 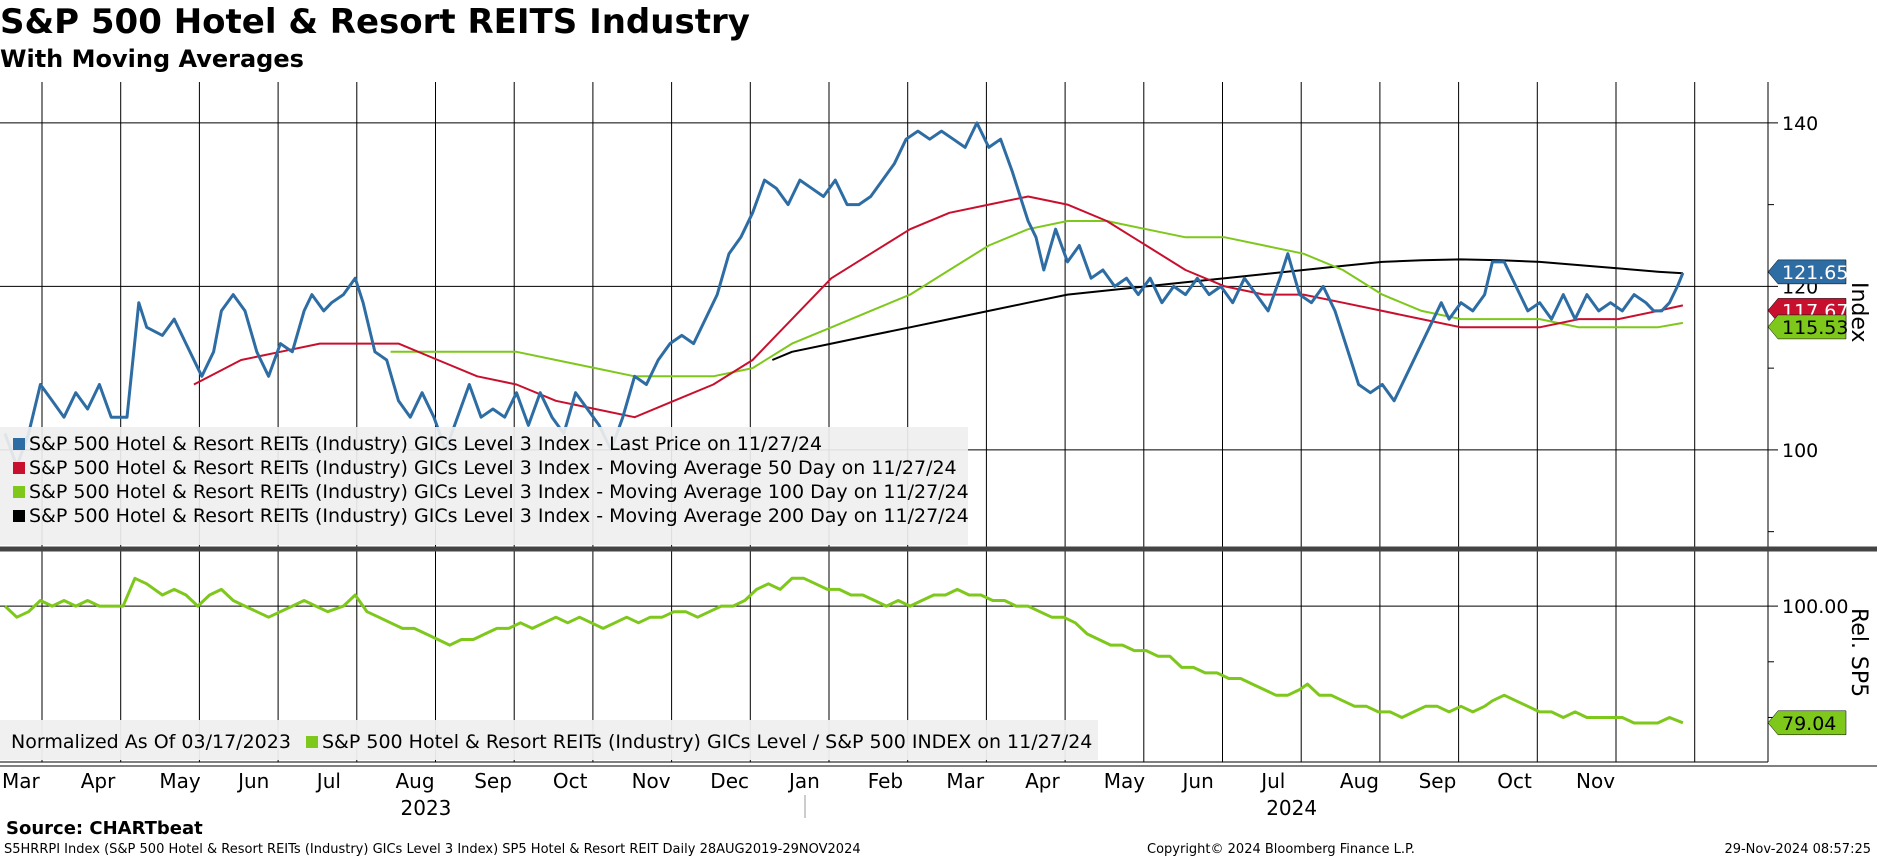 I want to click on upper-tick-label: 140, so click(x=1800, y=124).